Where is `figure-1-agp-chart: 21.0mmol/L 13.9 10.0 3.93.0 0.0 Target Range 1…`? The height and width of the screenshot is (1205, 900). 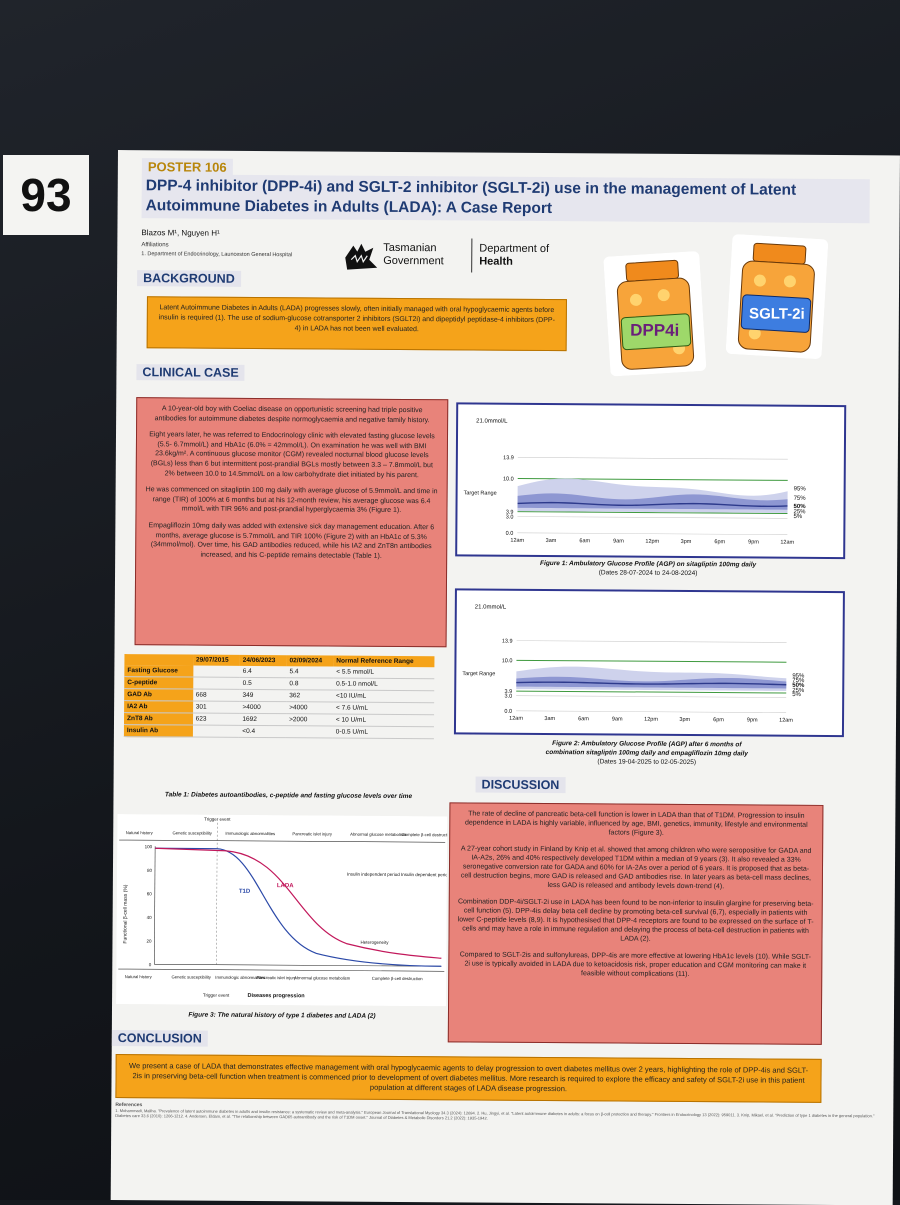
figure-1-agp-chart: 21.0mmol/L 13.9 10.0 3.93.0 0.0 Target Range 1… is located at coordinates (635, 482).